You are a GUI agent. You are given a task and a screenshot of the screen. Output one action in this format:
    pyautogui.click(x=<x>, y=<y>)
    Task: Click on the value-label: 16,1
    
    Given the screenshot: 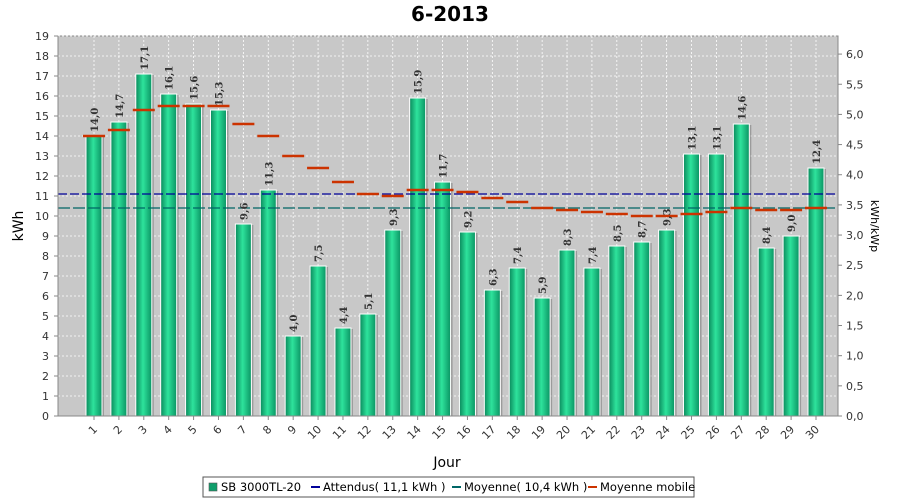 What is the action you would take?
    pyautogui.click(x=170, y=78)
    